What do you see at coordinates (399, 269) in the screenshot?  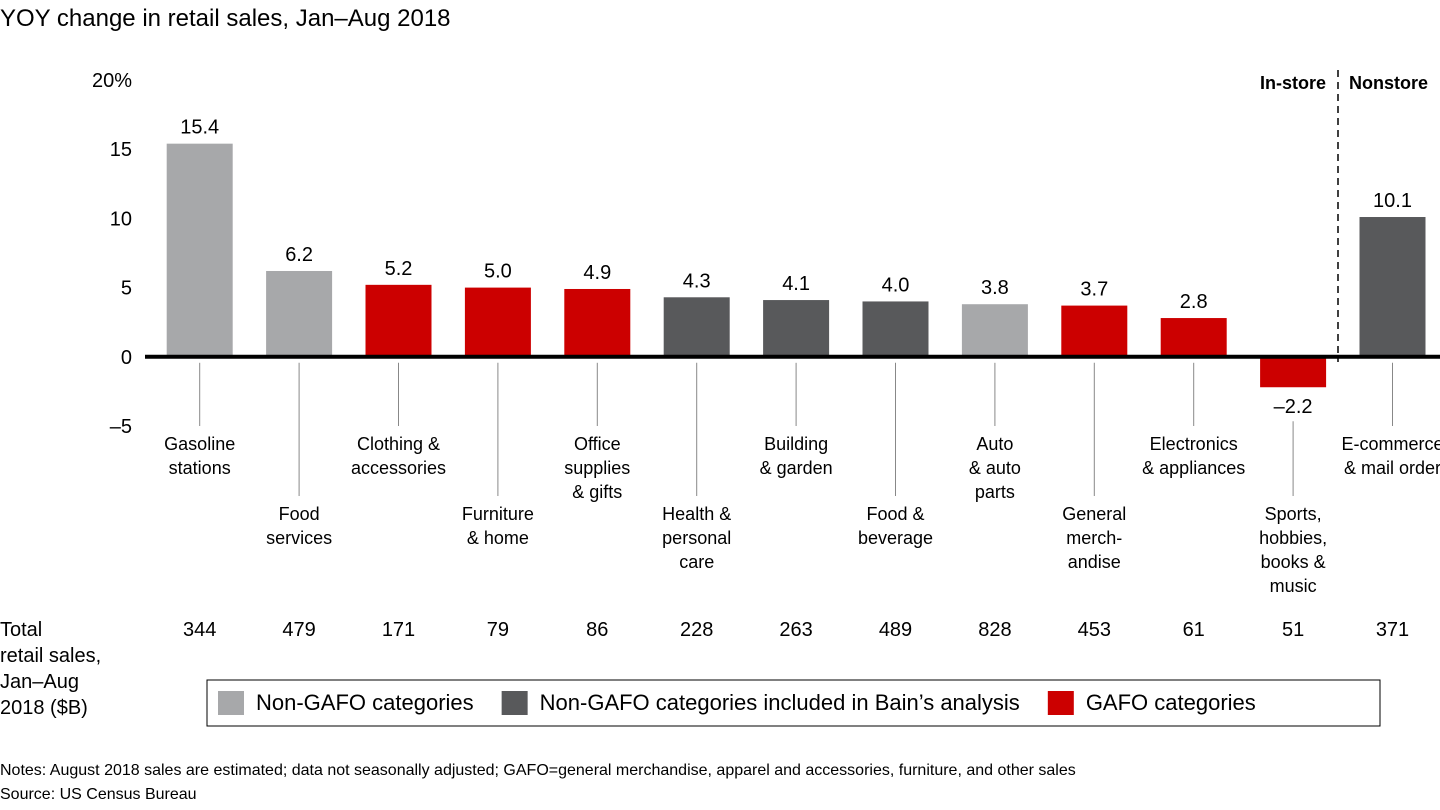 I see `value-label: 5.2` at bounding box center [399, 269].